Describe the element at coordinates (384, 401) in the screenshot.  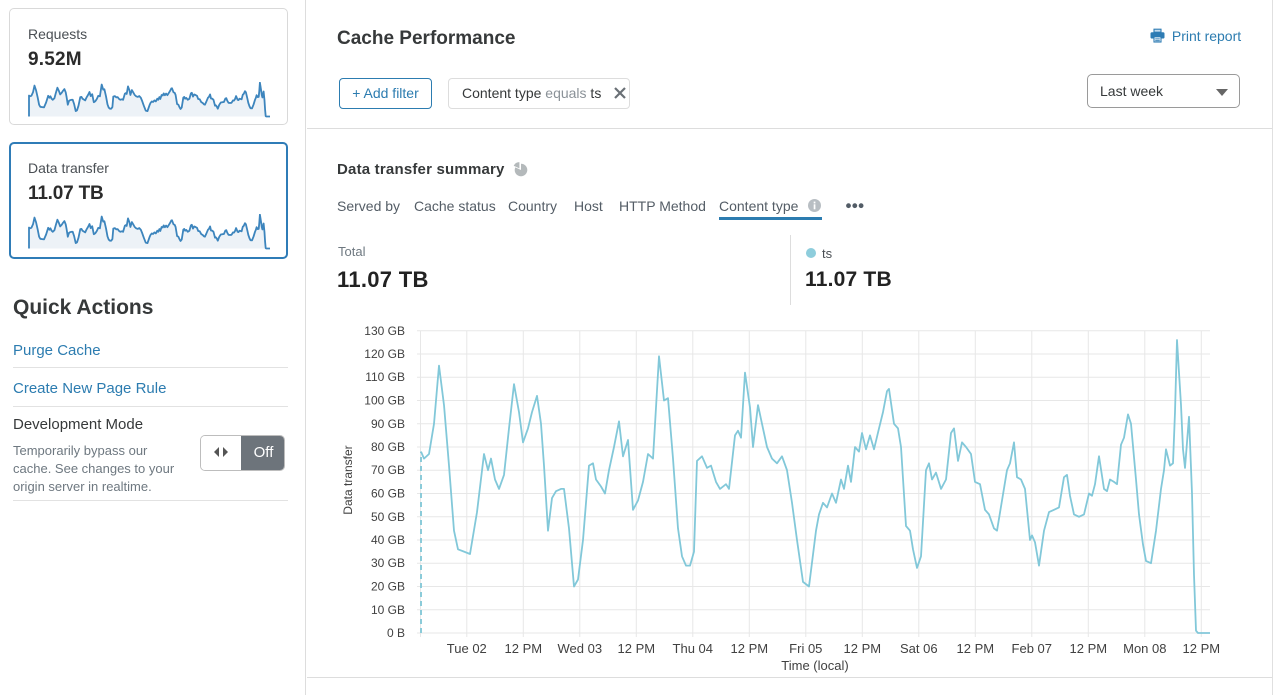
I see `svg-text: 100 GB` at that location.